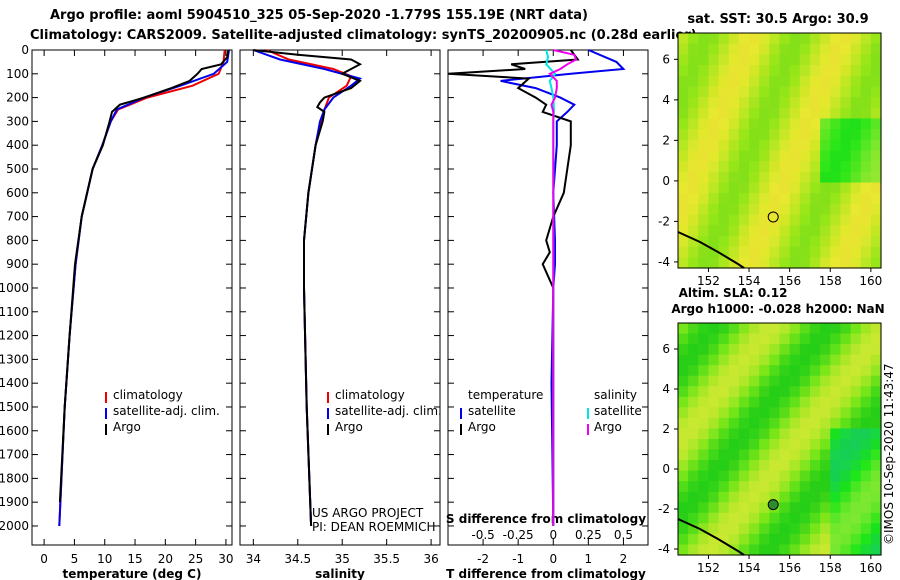 The width and height of the screenshot is (900, 580). I want to click on s-difference-axis-label: S difference from climatology, so click(546, 519).